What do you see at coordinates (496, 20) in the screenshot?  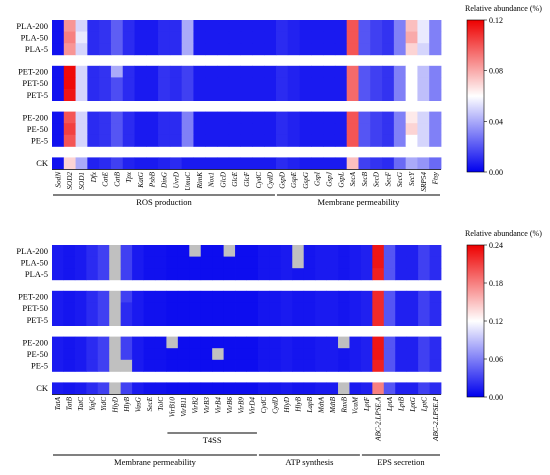 I see `colorbar-tick-label: 0.12` at bounding box center [496, 20].